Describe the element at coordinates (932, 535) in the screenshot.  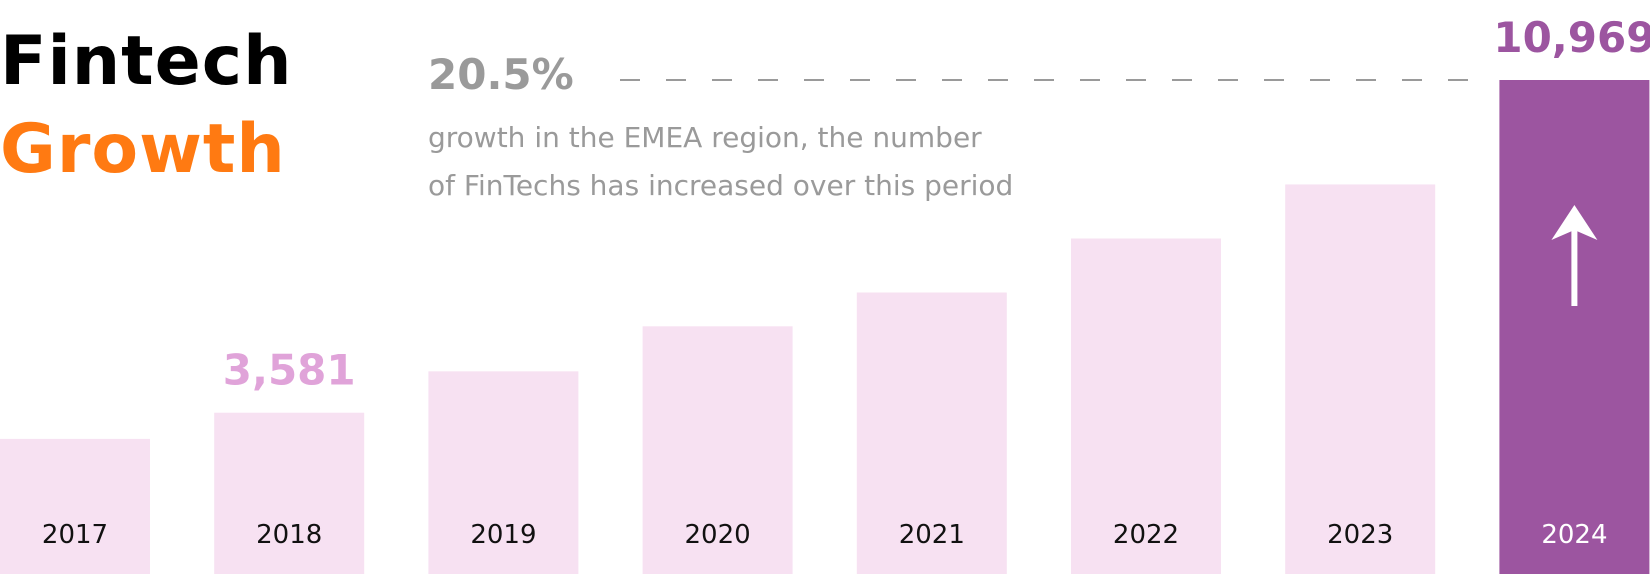
I see `category-label-2021: 2021` at that location.